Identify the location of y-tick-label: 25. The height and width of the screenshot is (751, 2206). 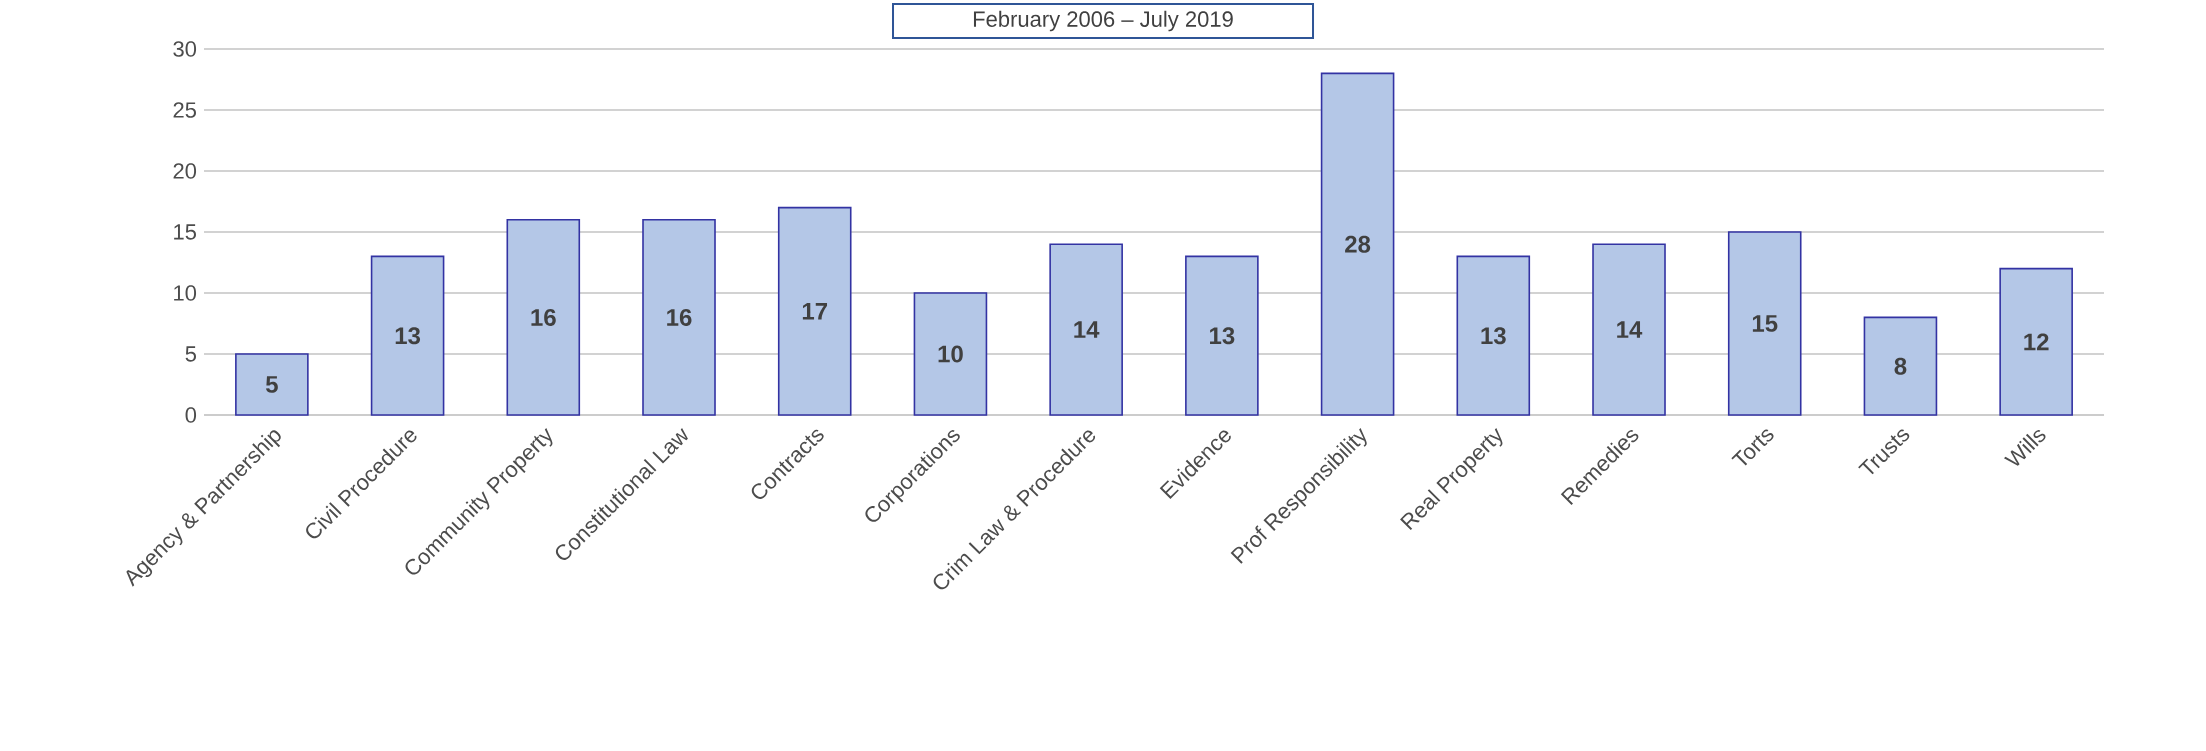
(184, 110).